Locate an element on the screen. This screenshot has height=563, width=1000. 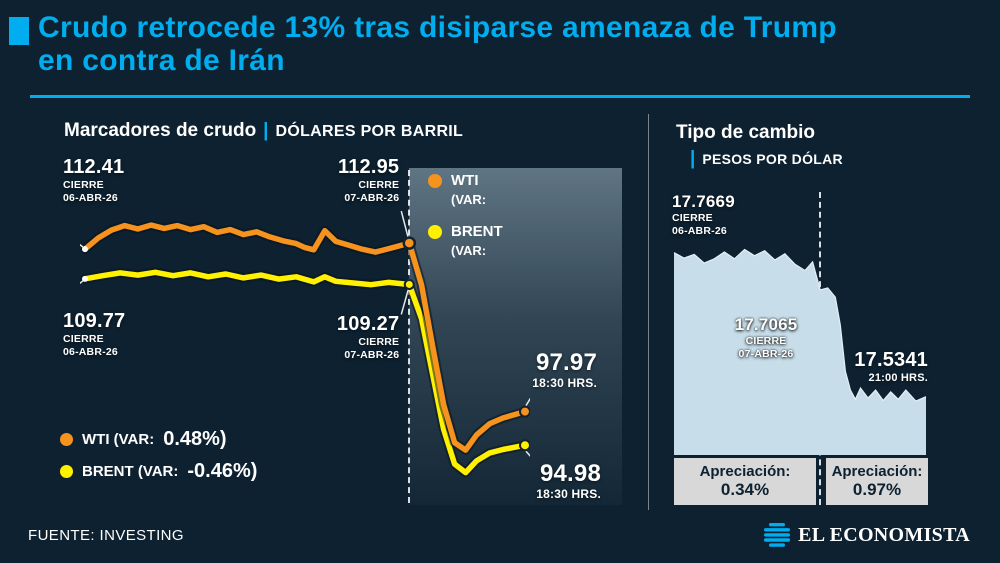
title-divider-line is located at coordinates (500, 96).